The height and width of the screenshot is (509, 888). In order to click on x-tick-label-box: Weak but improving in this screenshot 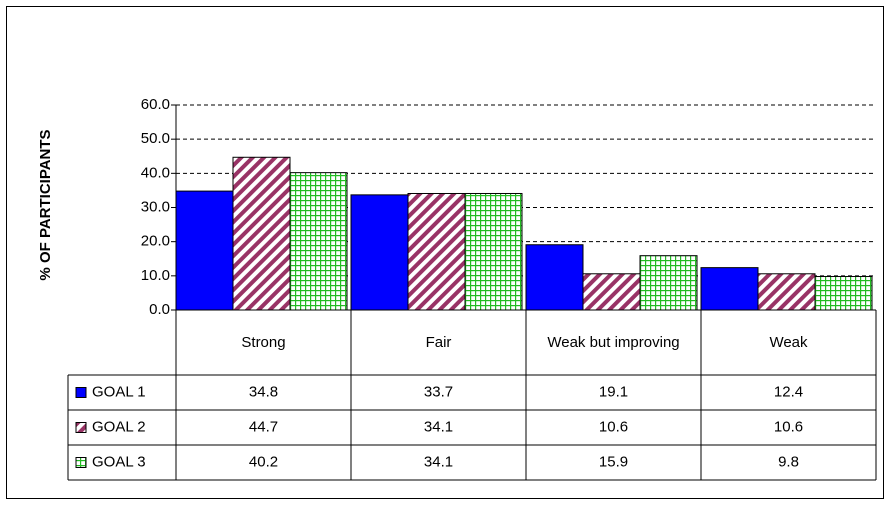, I will do `click(613, 342)`.